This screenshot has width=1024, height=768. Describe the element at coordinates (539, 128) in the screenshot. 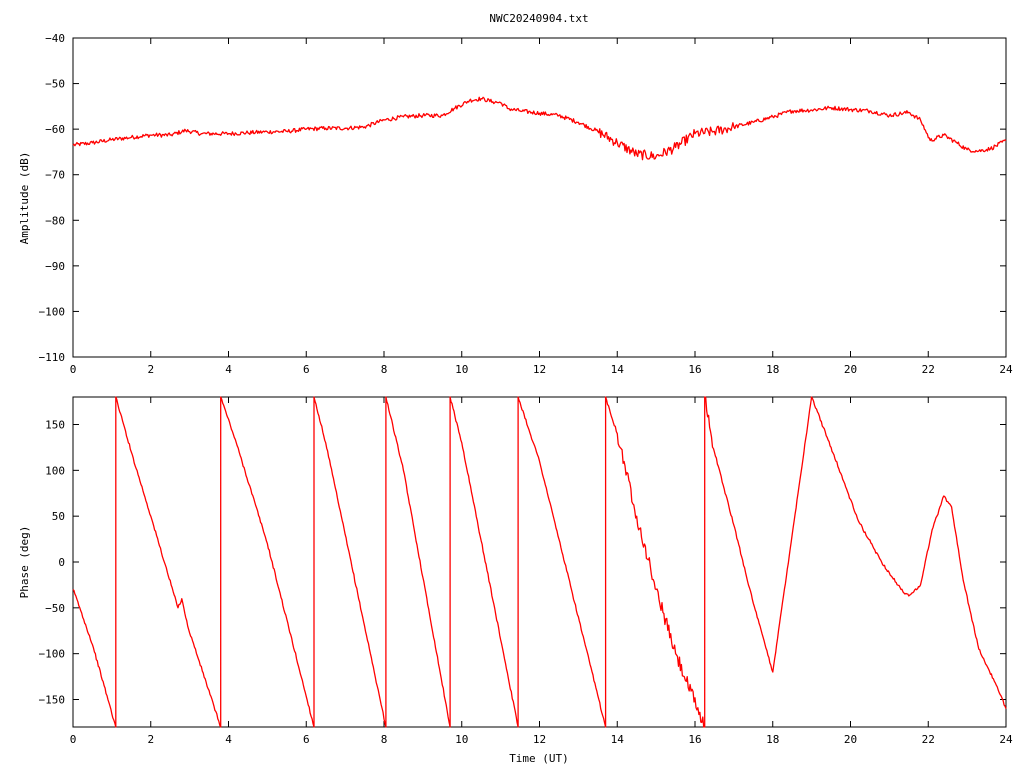

I see `amplitude-series-line` at that location.